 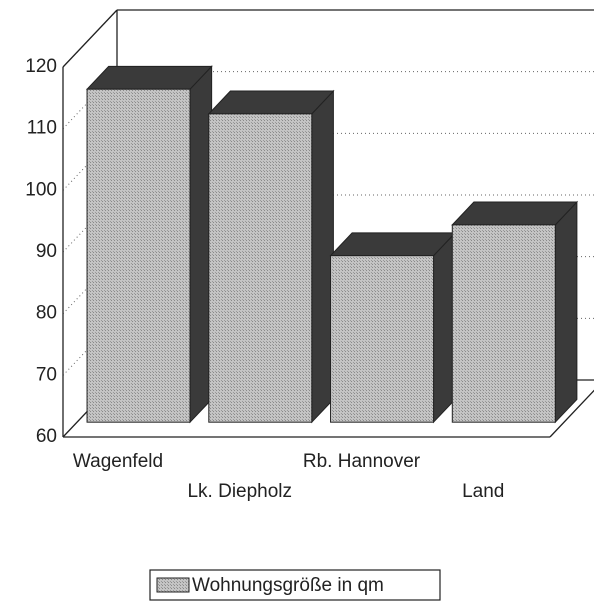 What do you see at coordinates (483, 491) in the screenshot?
I see `x-tick-label: Land` at bounding box center [483, 491].